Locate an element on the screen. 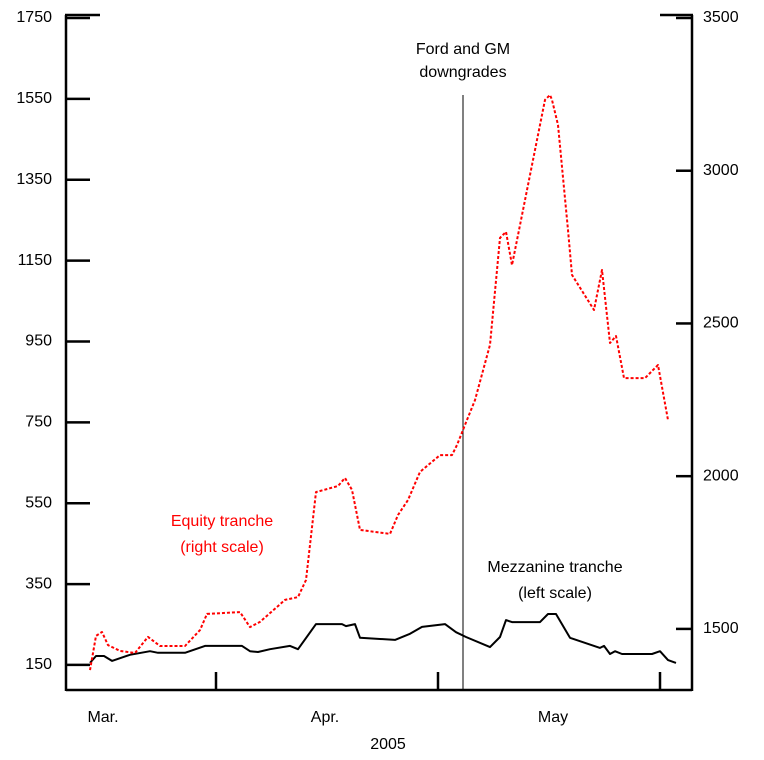 The width and height of the screenshot is (764, 760). event-label: Ford and GM is located at coordinates (463, 49).